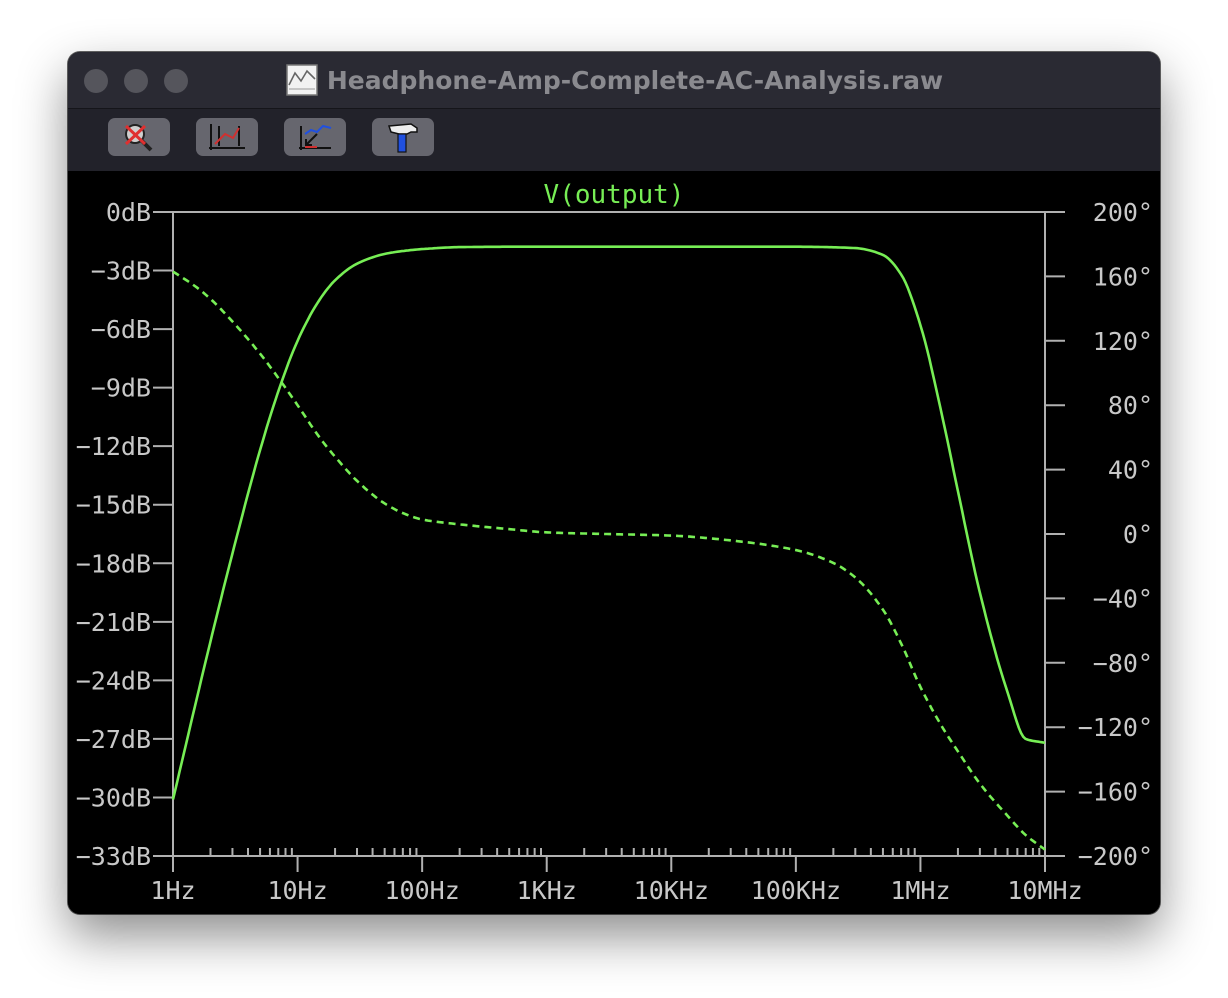  I want to click on x-tick-label: 1MHz, so click(920, 890).